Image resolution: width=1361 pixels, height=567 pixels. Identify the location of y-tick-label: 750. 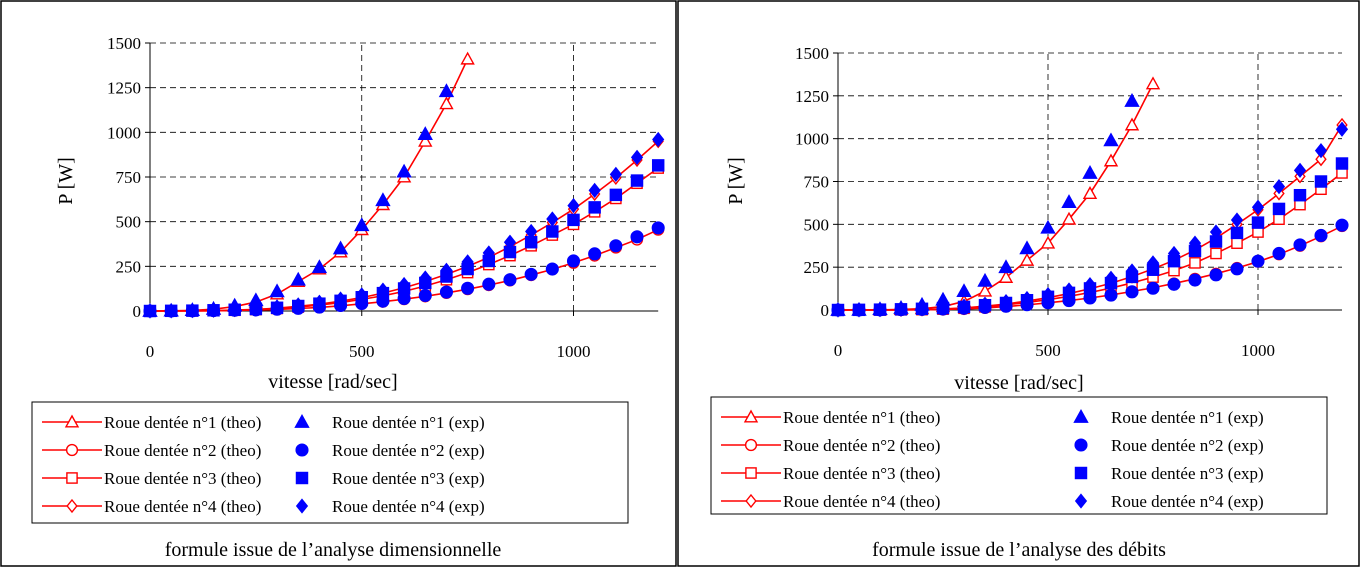
(129, 177).